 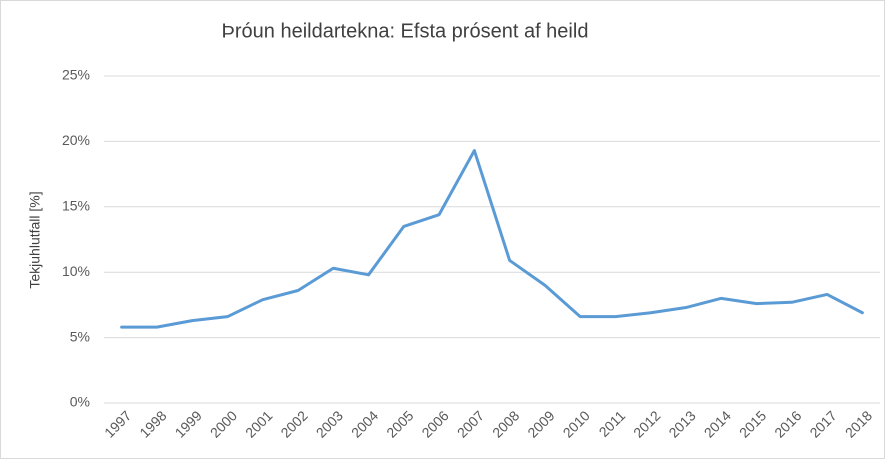 What do you see at coordinates (76, 140) in the screenshot?
I see `y-tick-label: 20%` at bounding box center [76, 140].